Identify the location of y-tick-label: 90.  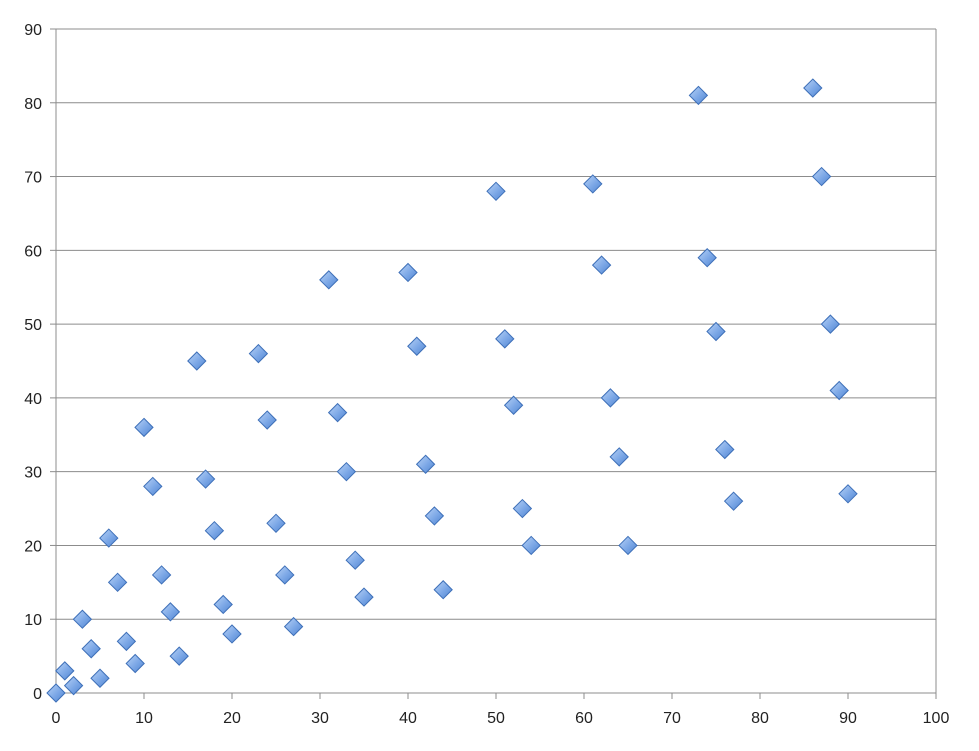
(33, 30).